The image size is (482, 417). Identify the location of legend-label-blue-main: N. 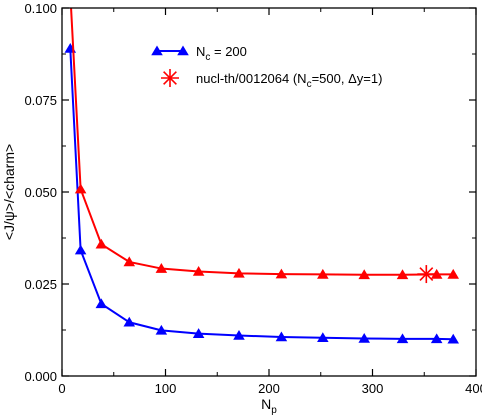
(200, 51).